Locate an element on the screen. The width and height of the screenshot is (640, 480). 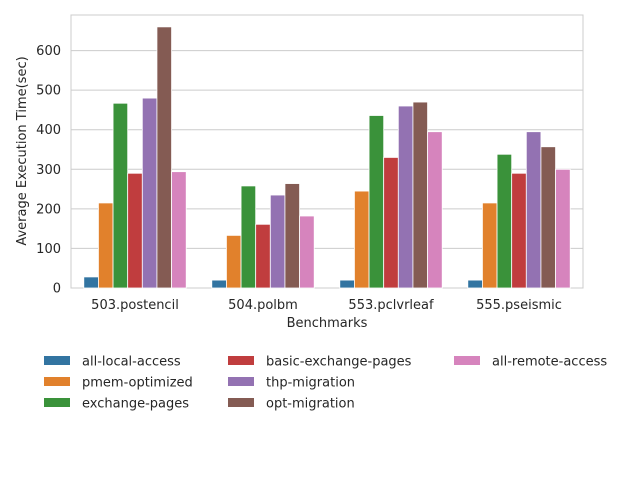
bar-exchange-pages-555.pseismic is located at coordinates (504, 221).